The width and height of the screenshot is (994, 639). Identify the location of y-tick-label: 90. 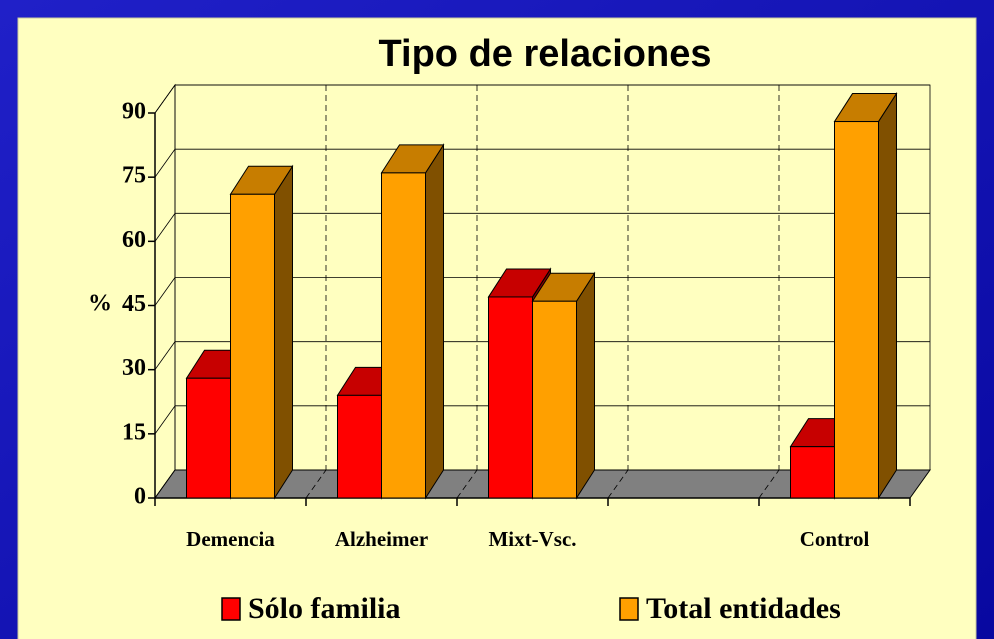
(134, 112).